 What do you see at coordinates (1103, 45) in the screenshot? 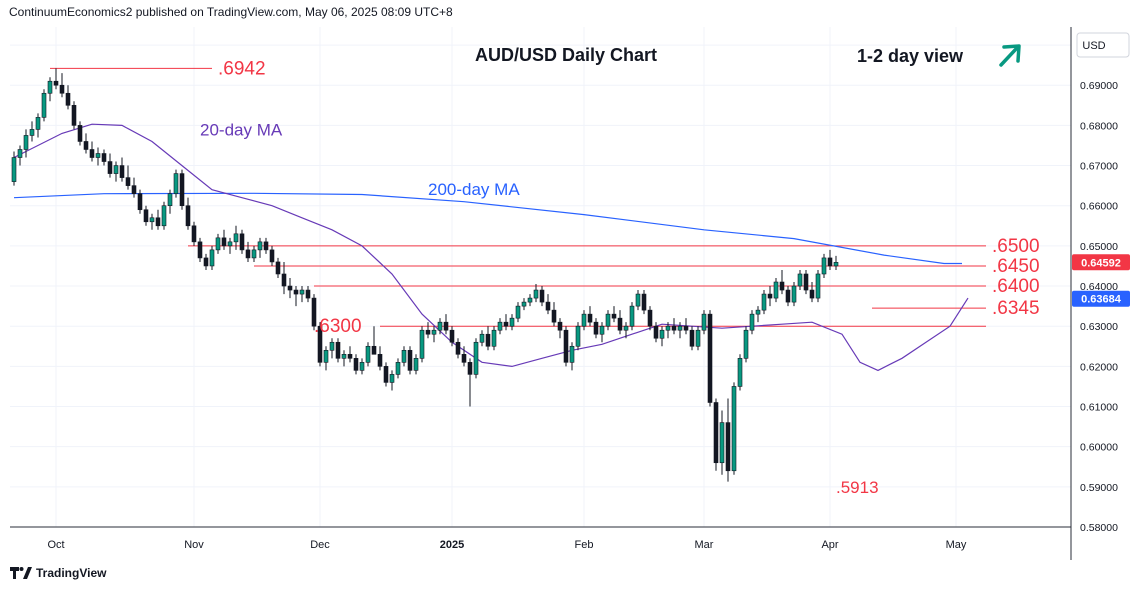
I see `currency-button` at bounding box center [1103, 45].